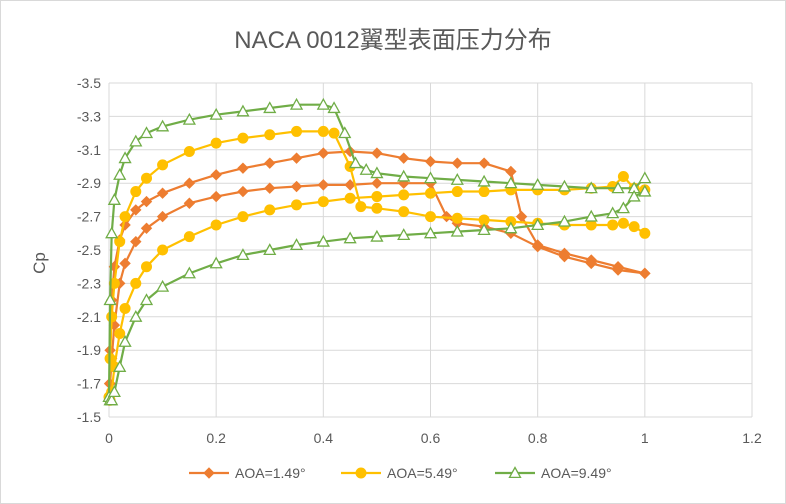 Image resolution: width=786 pixels, height=504 pixels. Describe the element at coordinates (576, 473) in the screenshot. I see `legend-label: AOA=9.49°` at that location.